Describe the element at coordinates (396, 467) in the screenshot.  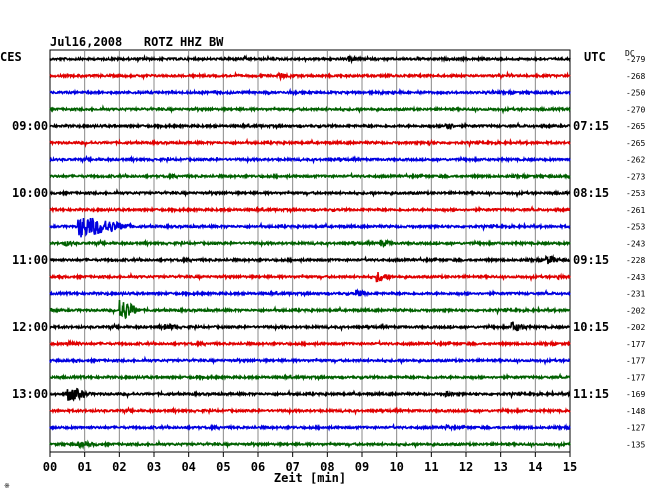
I see `x-tick-label: 10` at that location.